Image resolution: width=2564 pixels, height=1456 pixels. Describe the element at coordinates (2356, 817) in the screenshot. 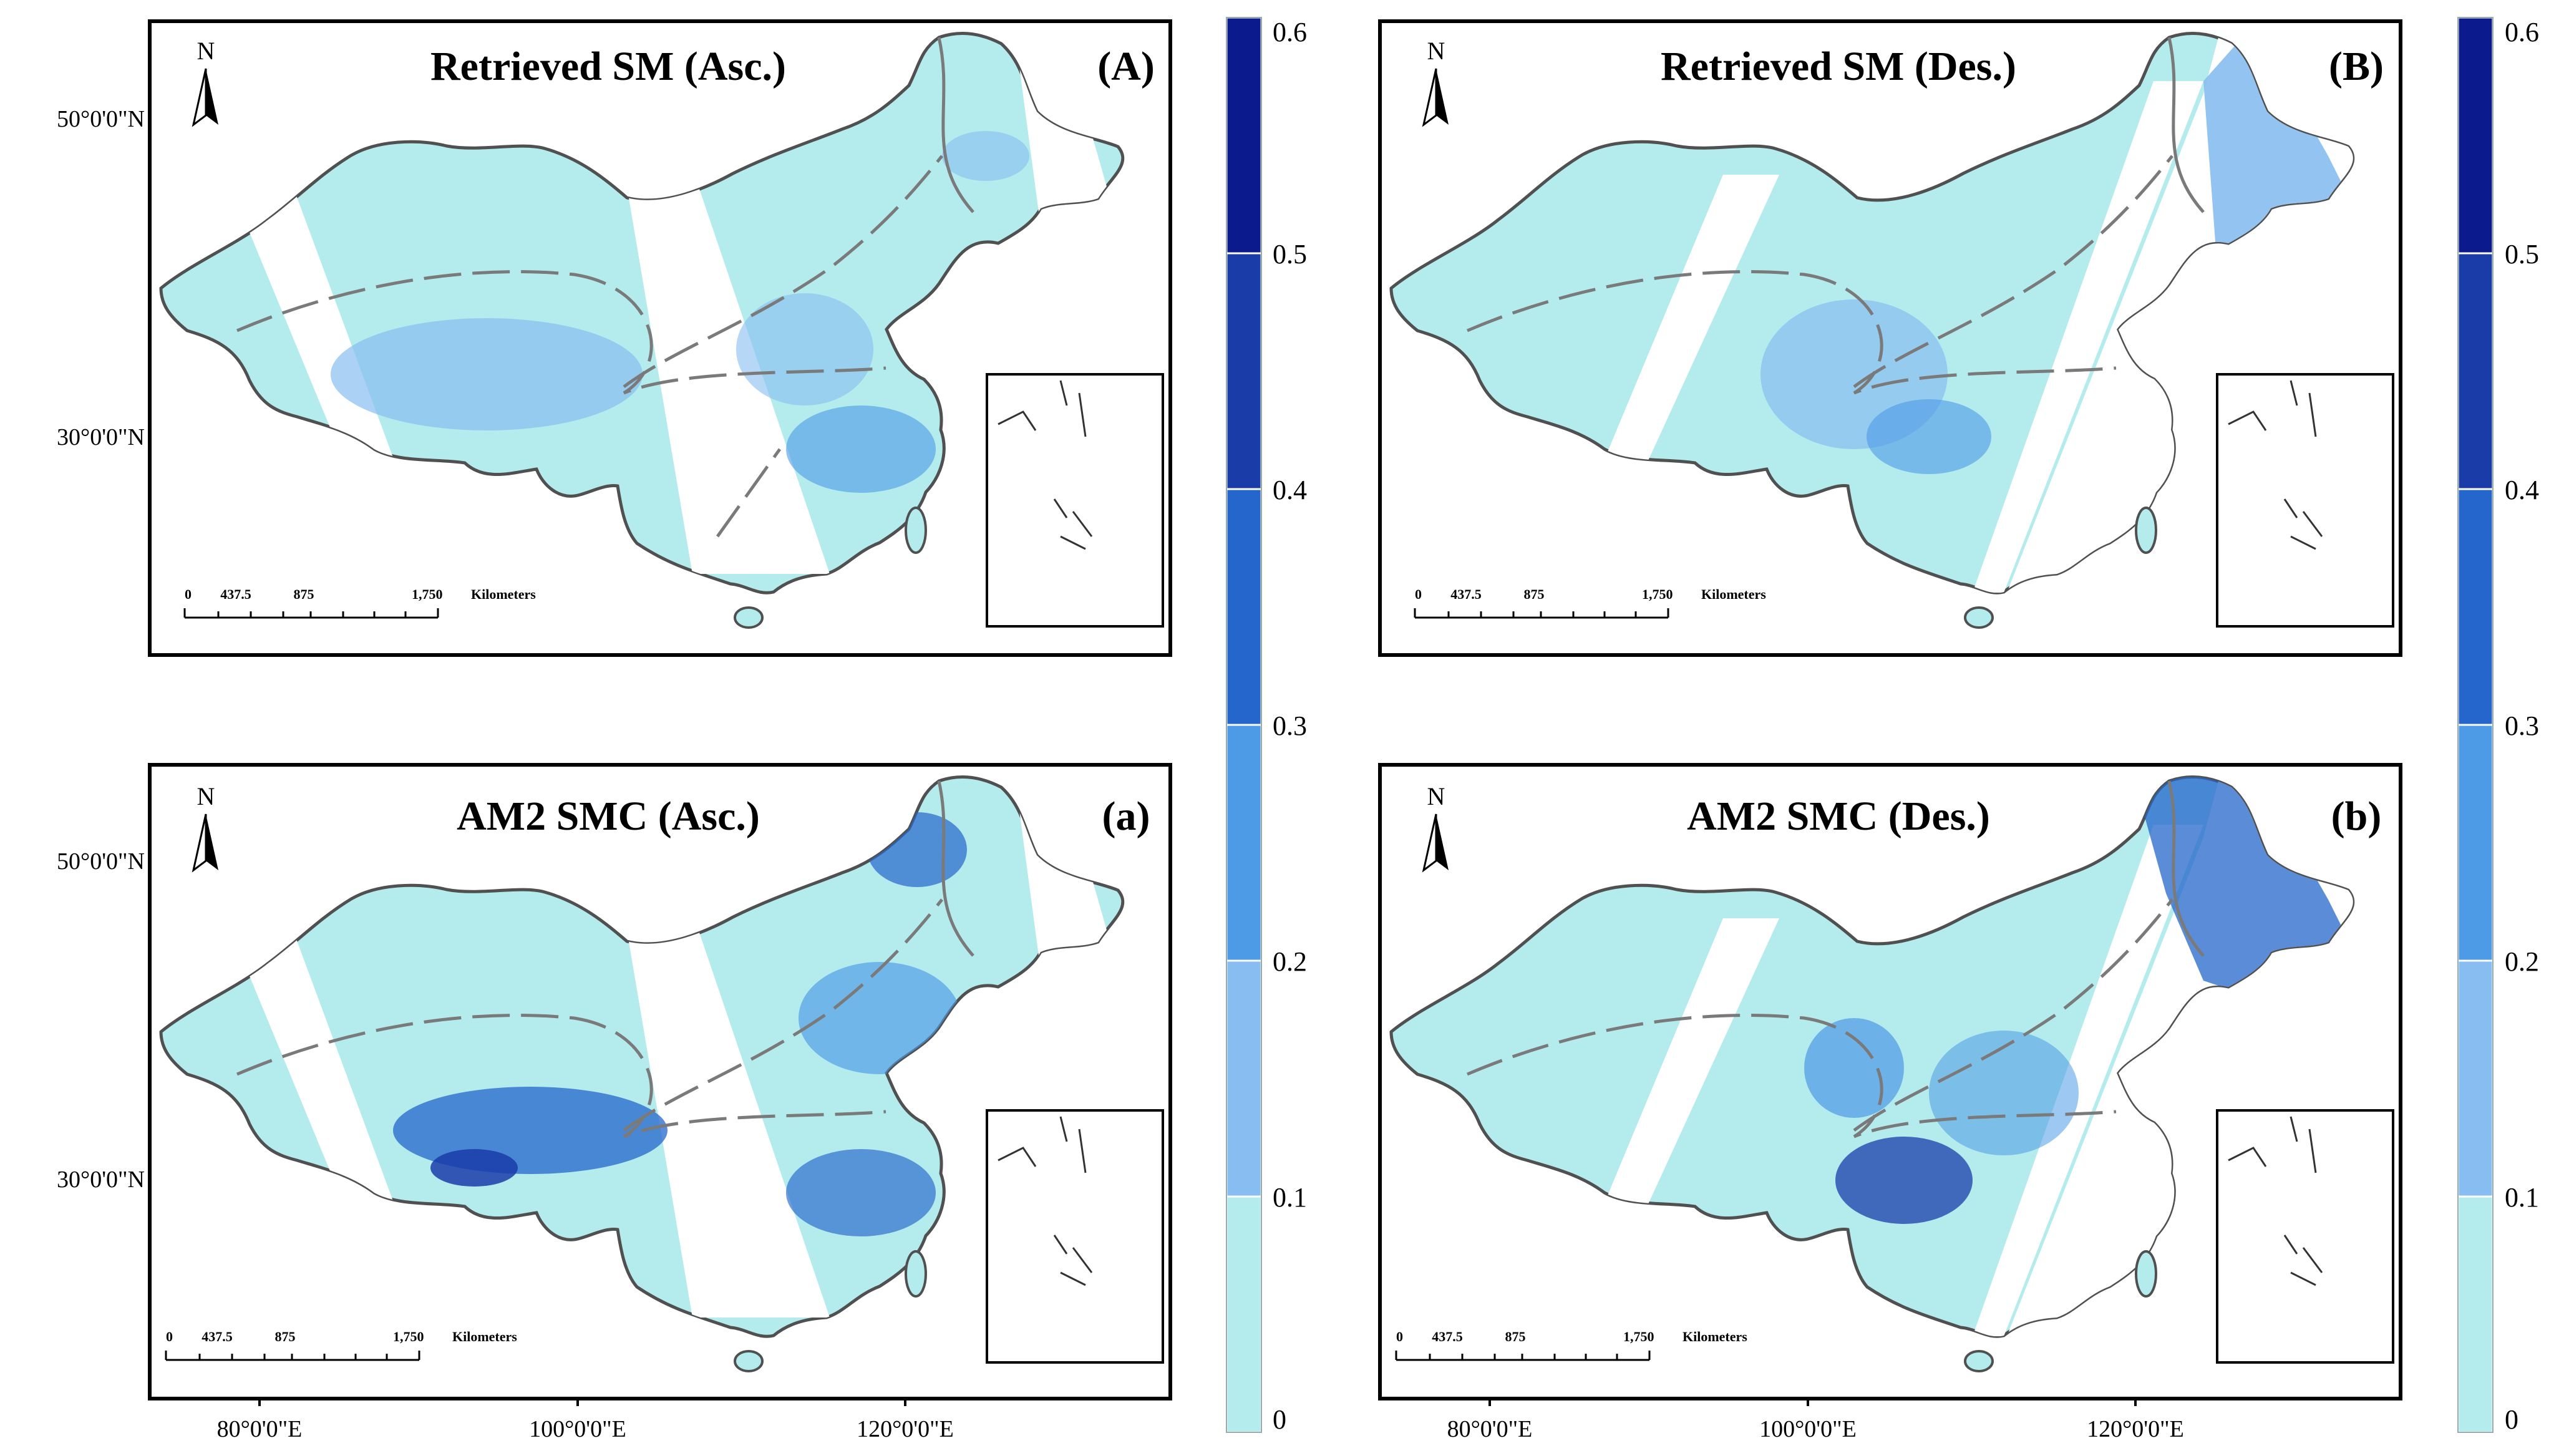

I see `panel-label: (b)` at that location.